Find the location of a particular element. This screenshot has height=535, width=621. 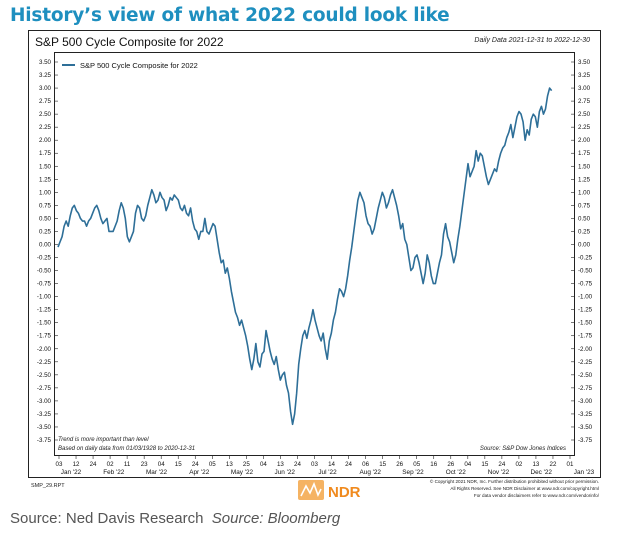

y-tick-label-left: 1.50 is located at coordinates (45, 166).